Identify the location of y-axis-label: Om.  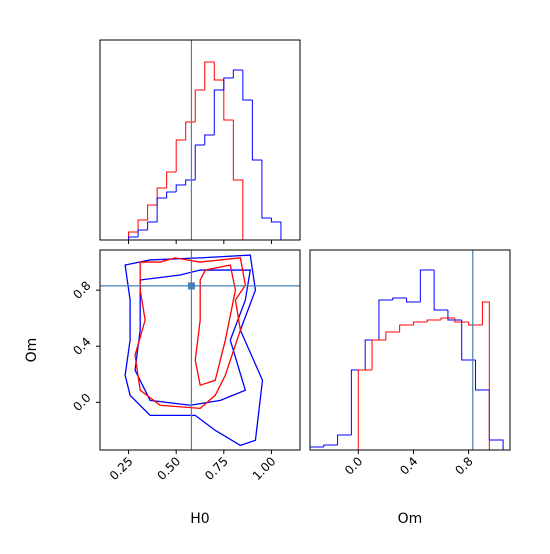
(32, 350).